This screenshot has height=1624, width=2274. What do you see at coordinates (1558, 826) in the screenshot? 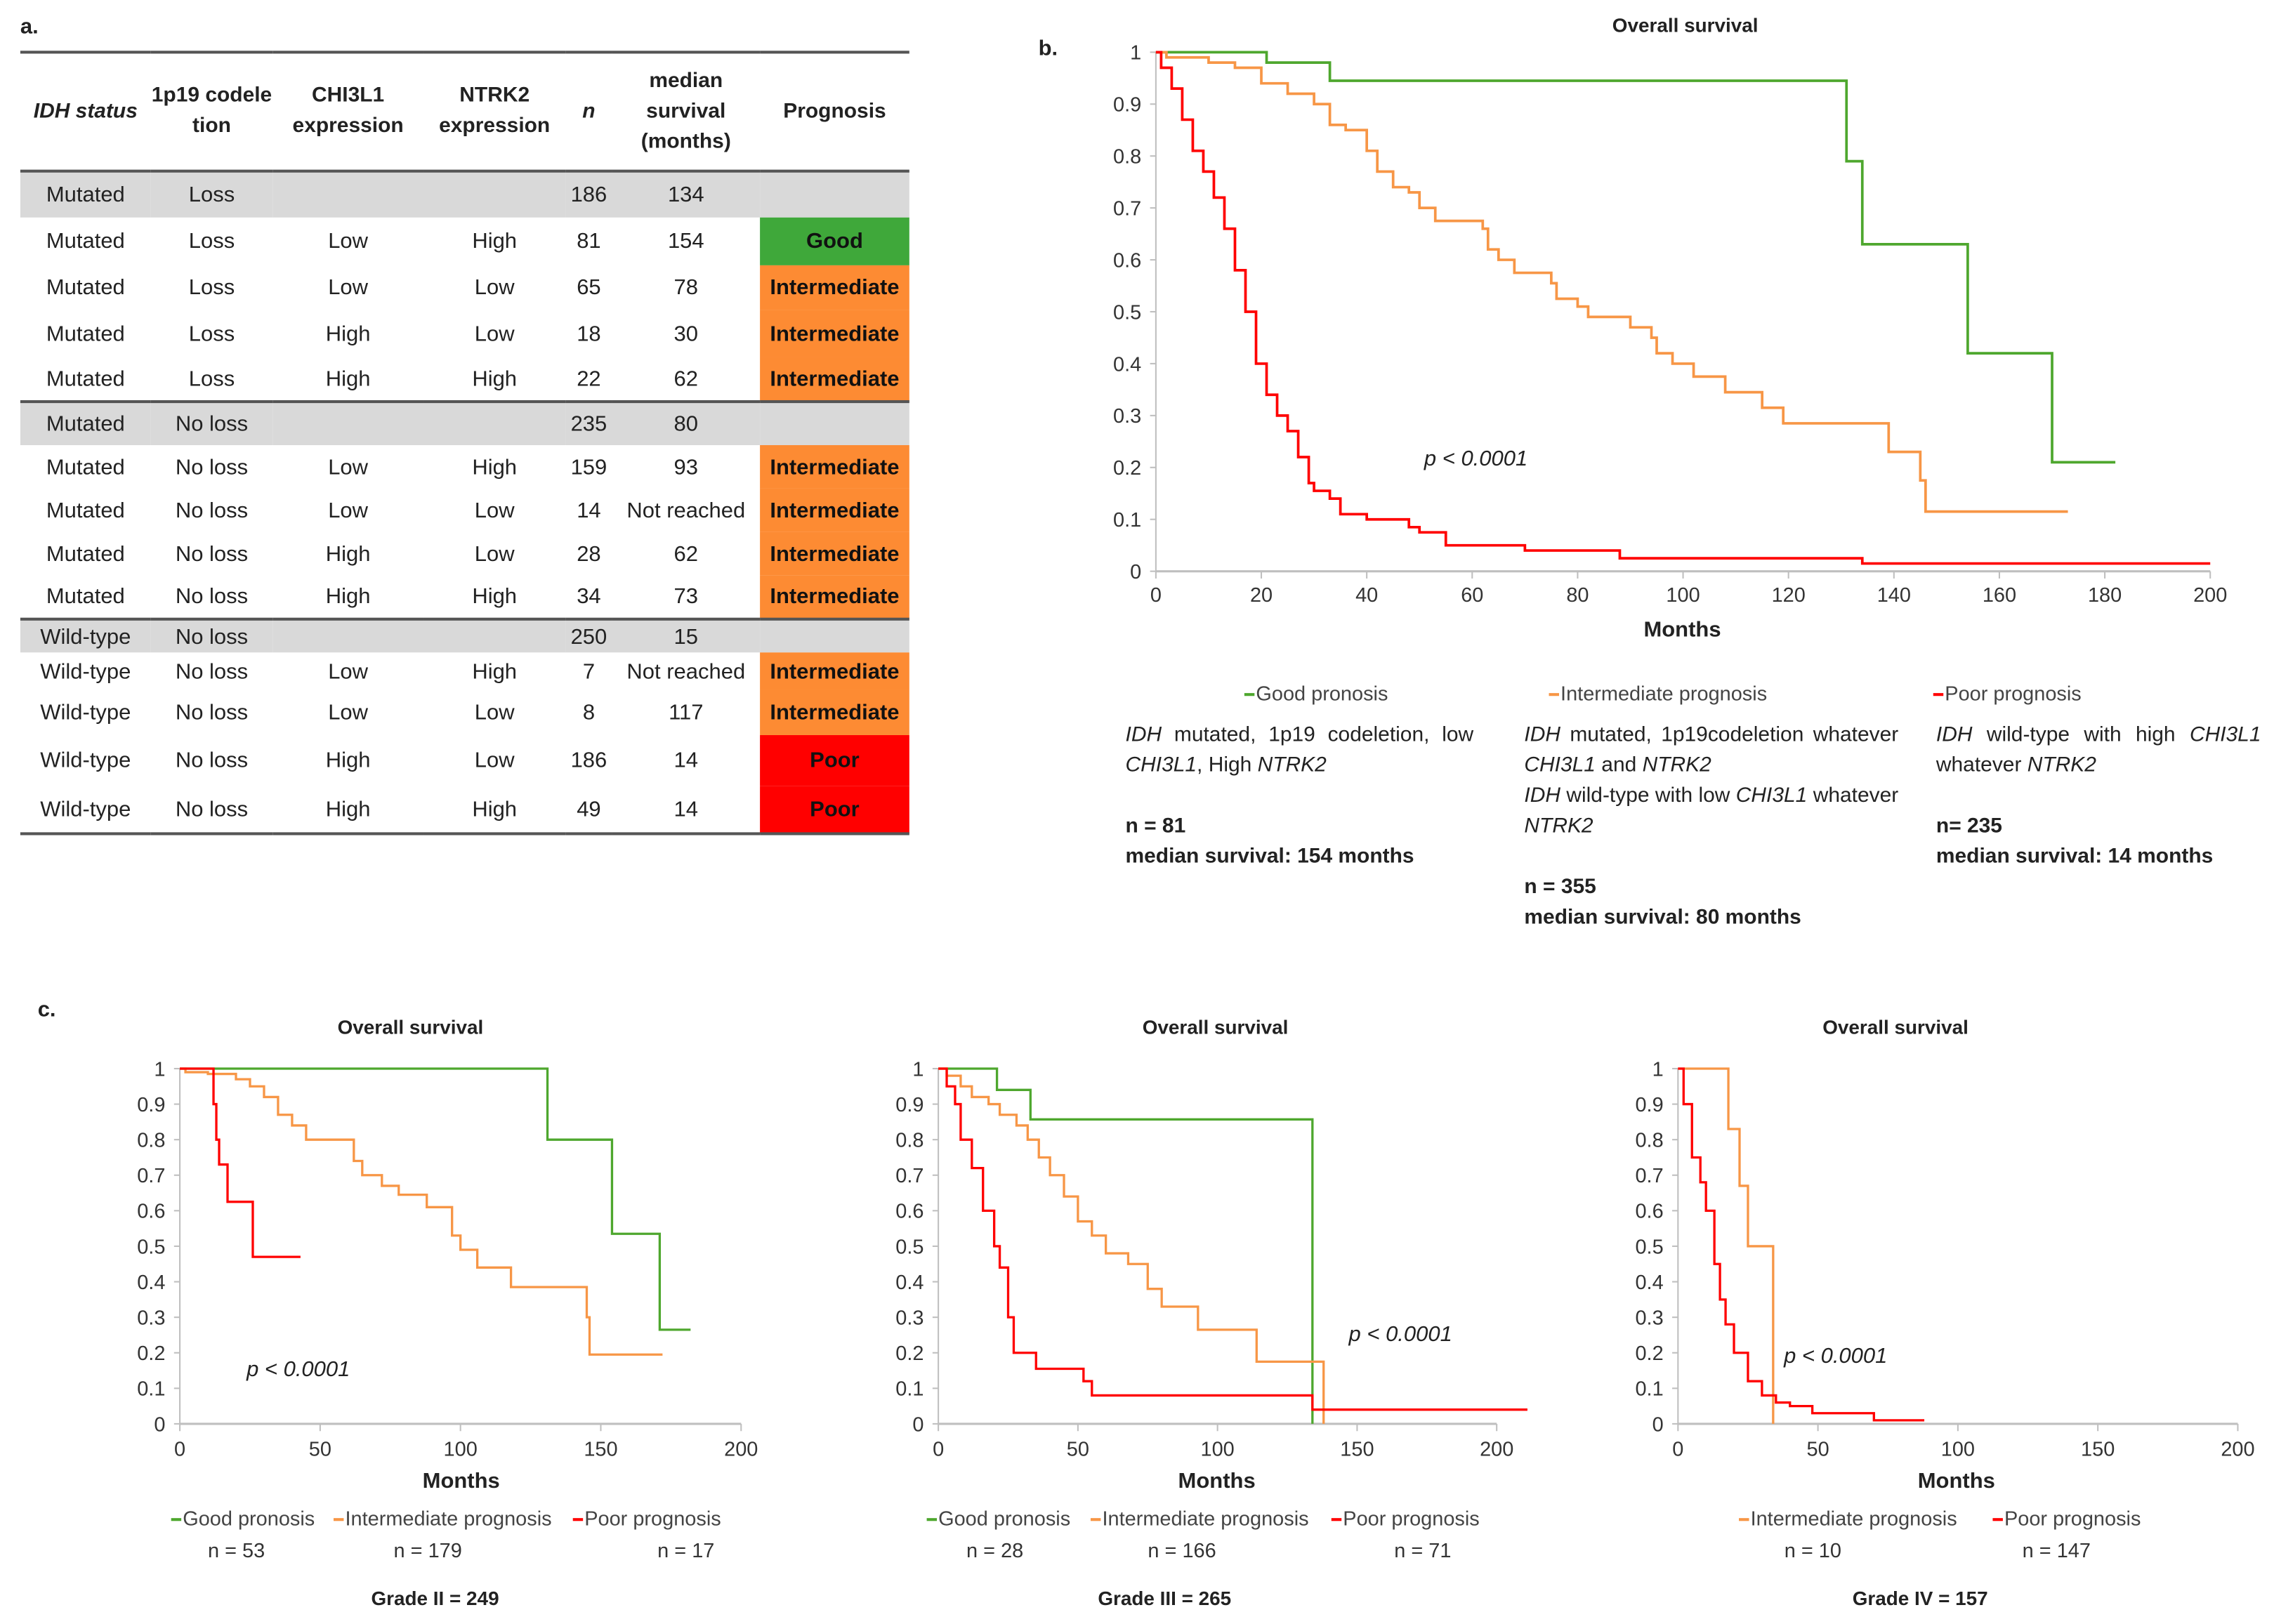
I see `description-segment: NTRK2` at bounding box center [1558, 826].